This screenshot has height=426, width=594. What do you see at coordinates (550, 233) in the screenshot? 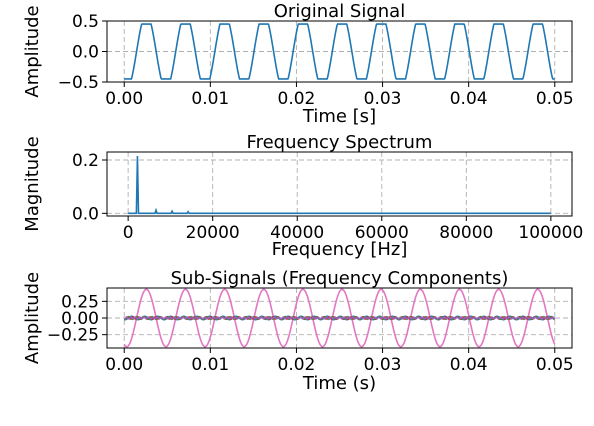
I see `x-tick-label: 100000` at bounding box center [550, 233].